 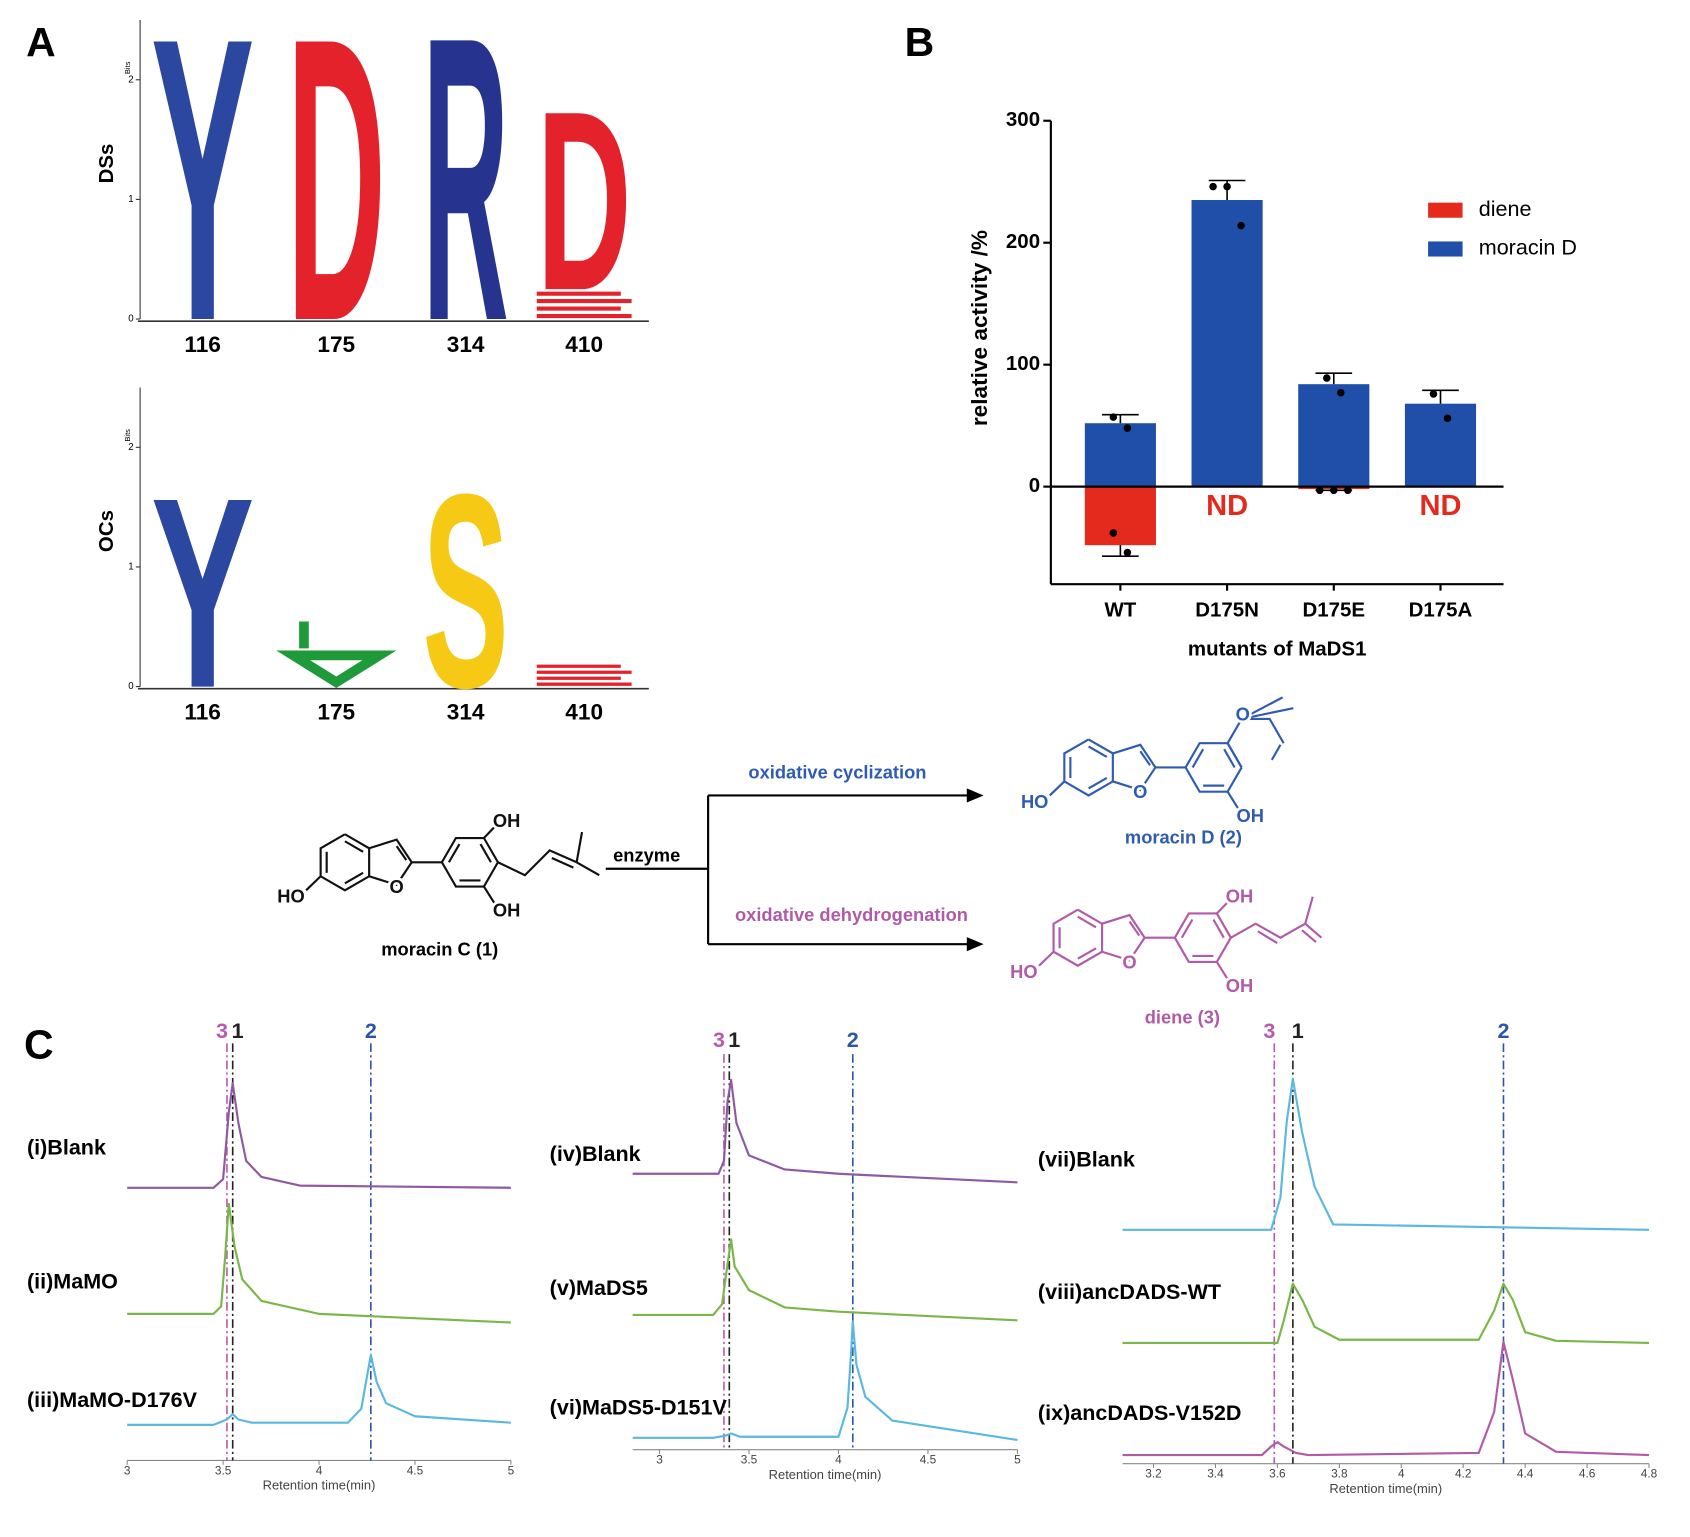 What do you see at coordinates (646, 855) in the screenshot?
I see `reagent-label: enzyme` at bounding box center [646, 855].